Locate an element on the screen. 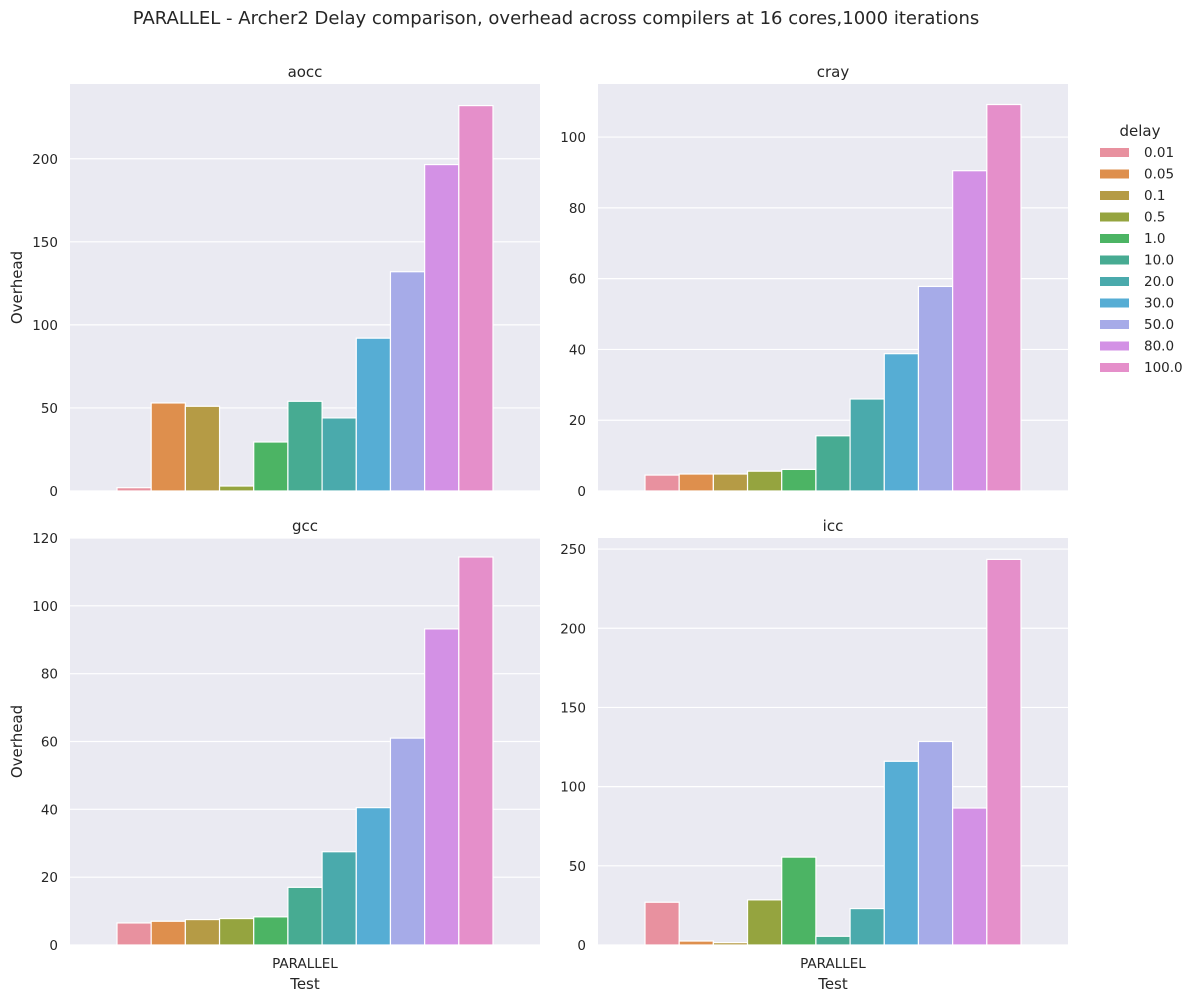 The width and height of the screenshot is (1196, 1002). y-tick-label: 120 is located at coordinates (45, 539).